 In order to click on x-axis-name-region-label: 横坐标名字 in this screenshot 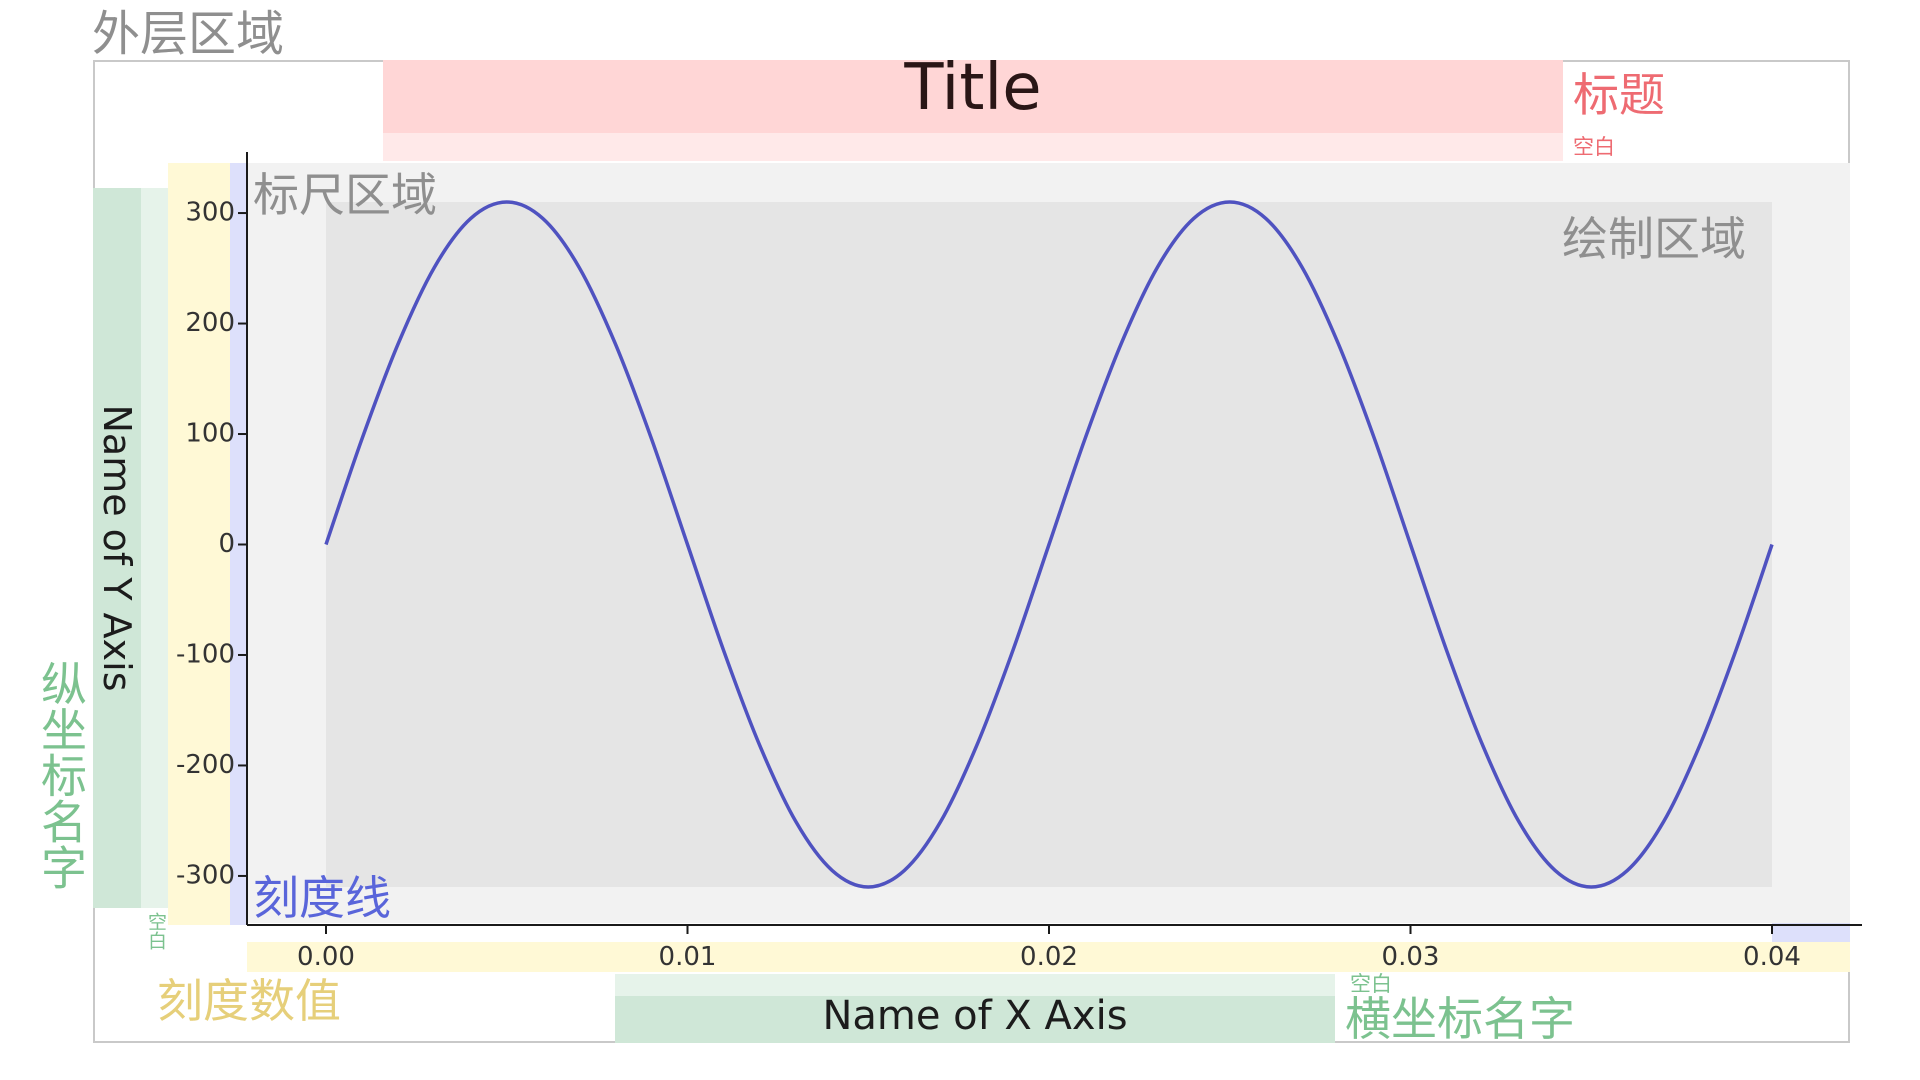, I will do `click(1460, 1019)`.